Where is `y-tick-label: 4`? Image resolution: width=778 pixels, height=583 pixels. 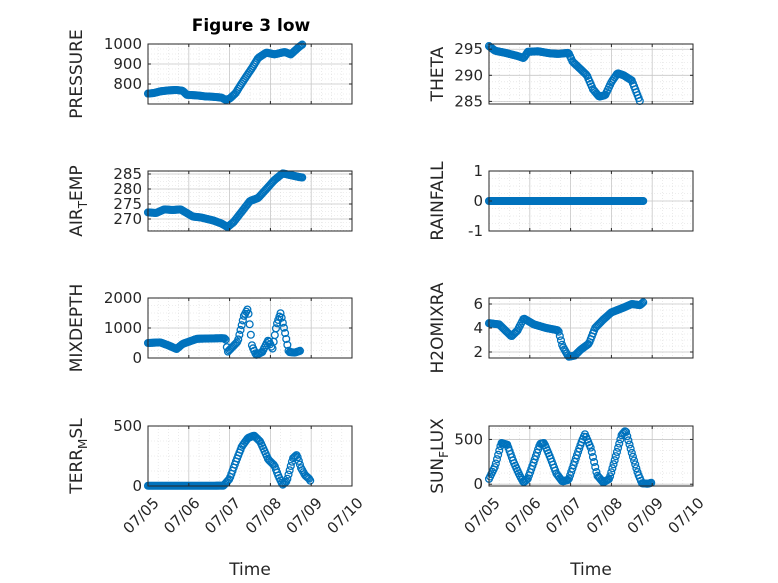 y-tick-label: 4 is located at coordinates (478, 328).